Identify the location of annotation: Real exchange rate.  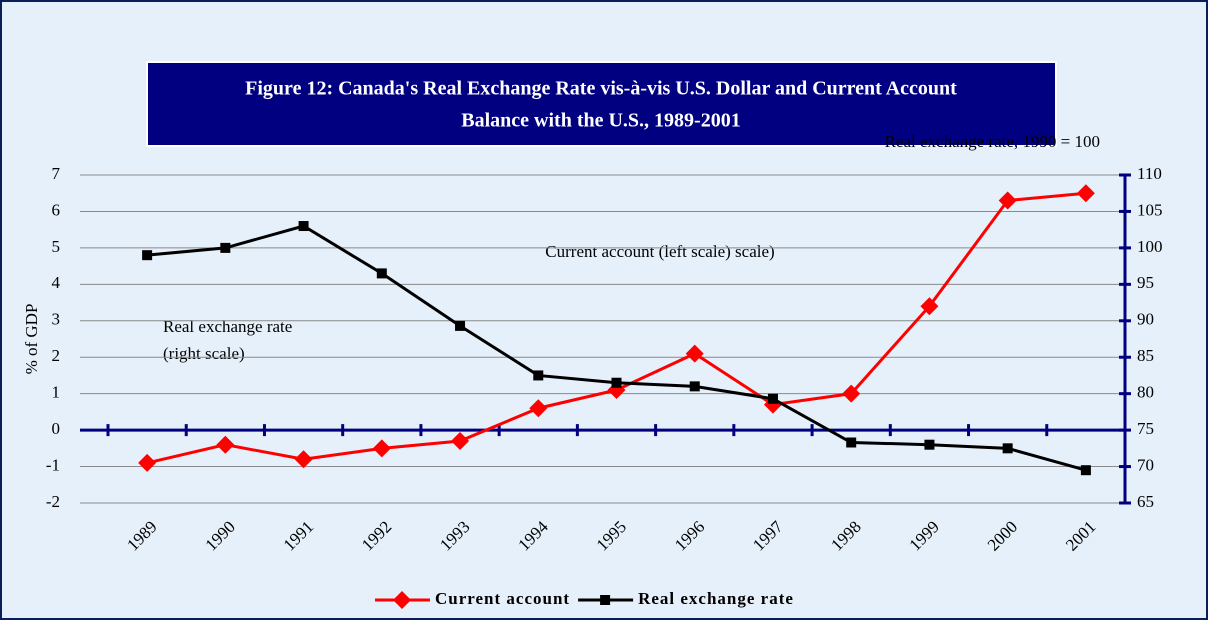
(227, 326).